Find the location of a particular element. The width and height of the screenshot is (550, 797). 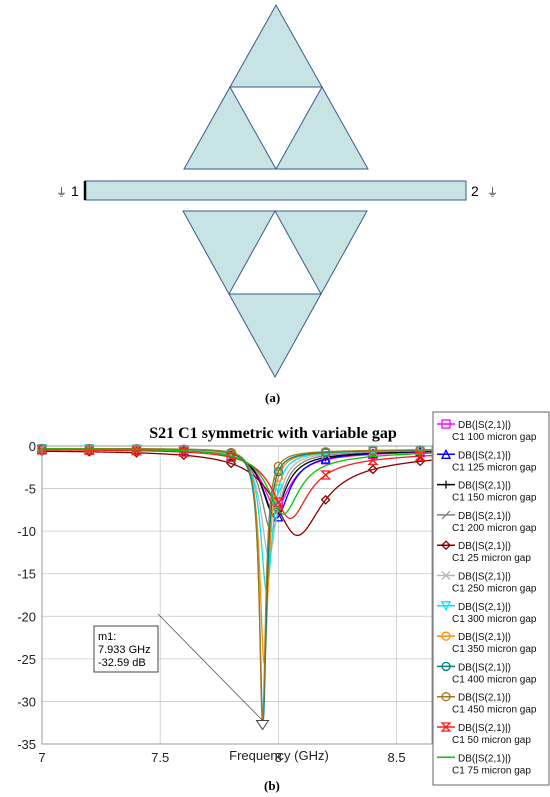

y-tick-labels: 0 -5 -10 -15 -20 -25 -30 -35 is located at coordinates (26, 595).